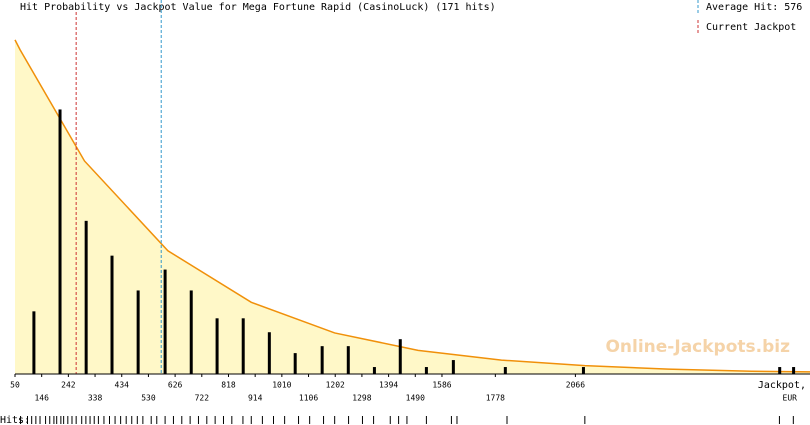 The image size is (810, 425). Describe the element at coordinates (361, 398) in the screenshot. I see `x-tick-label: 1298` at that location.